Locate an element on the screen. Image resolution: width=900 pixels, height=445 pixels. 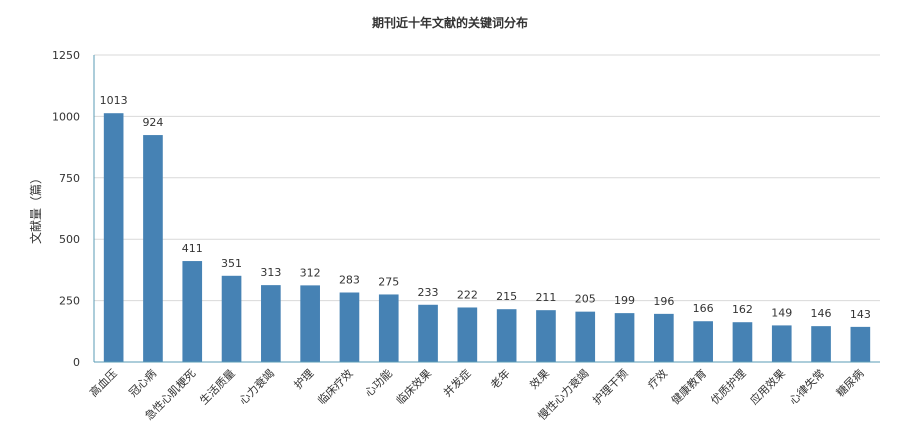
data-label: 166 is located at coordinates (703, 308).